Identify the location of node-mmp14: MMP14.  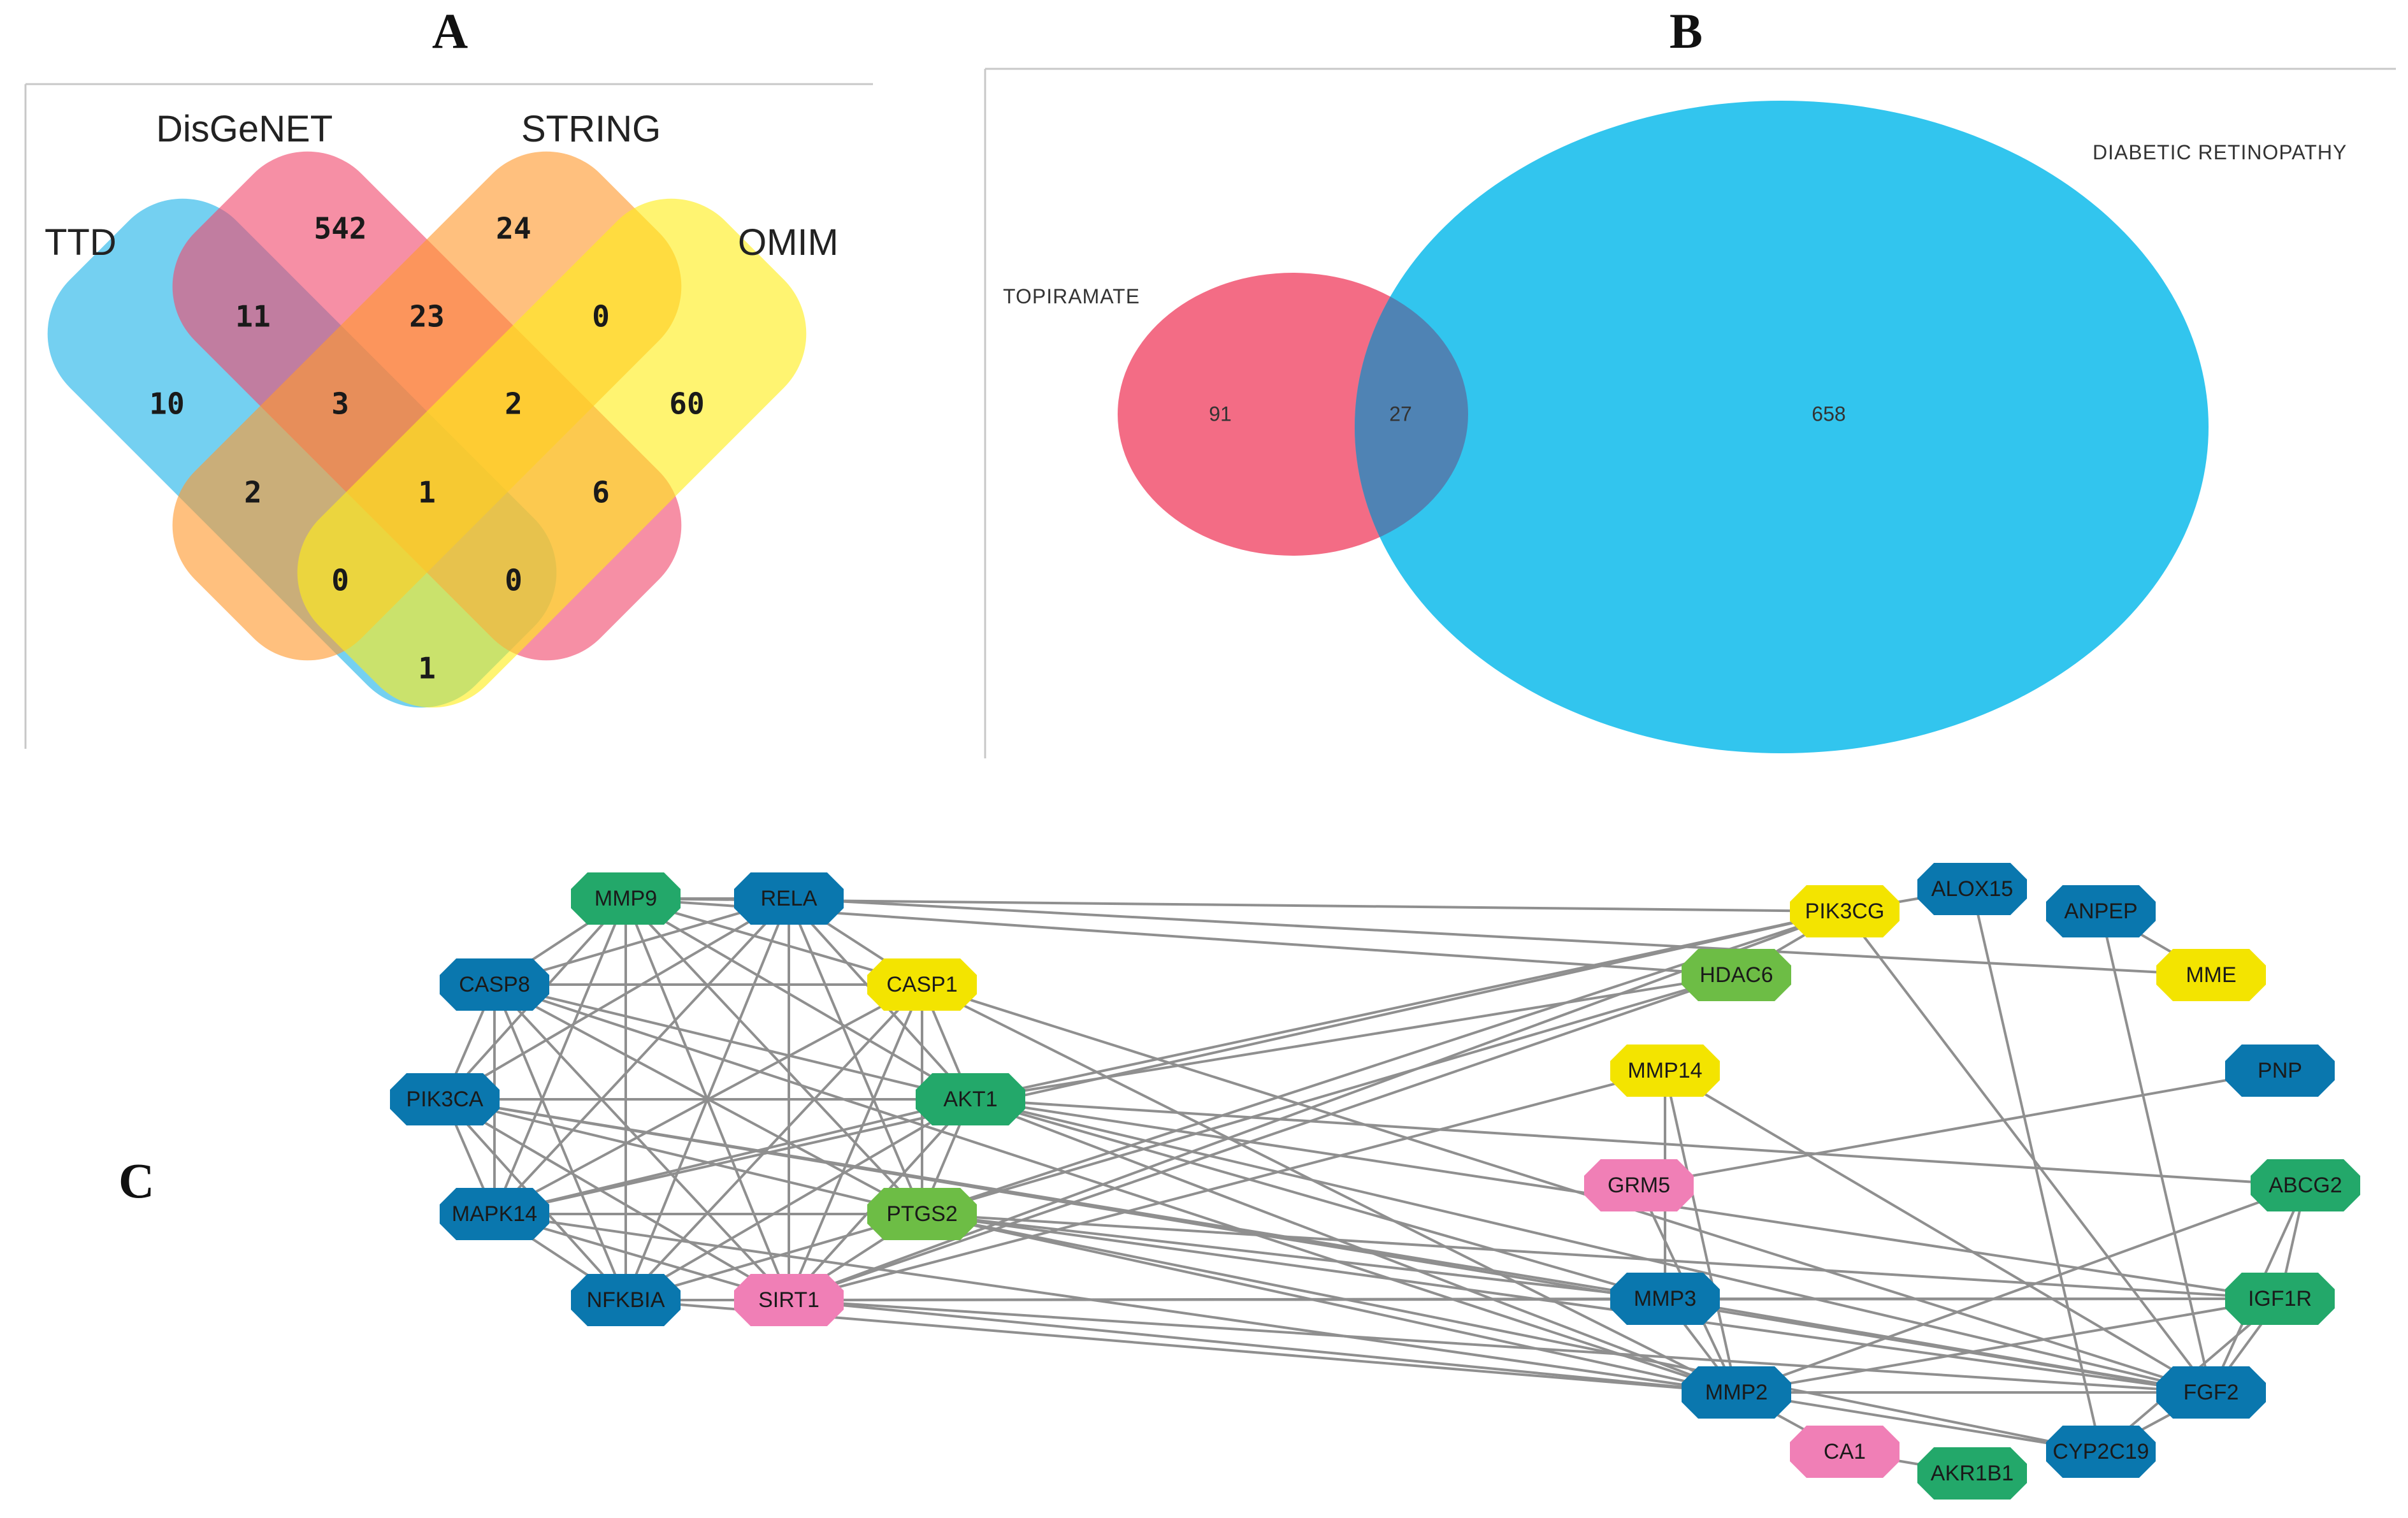
(1665, 1071).